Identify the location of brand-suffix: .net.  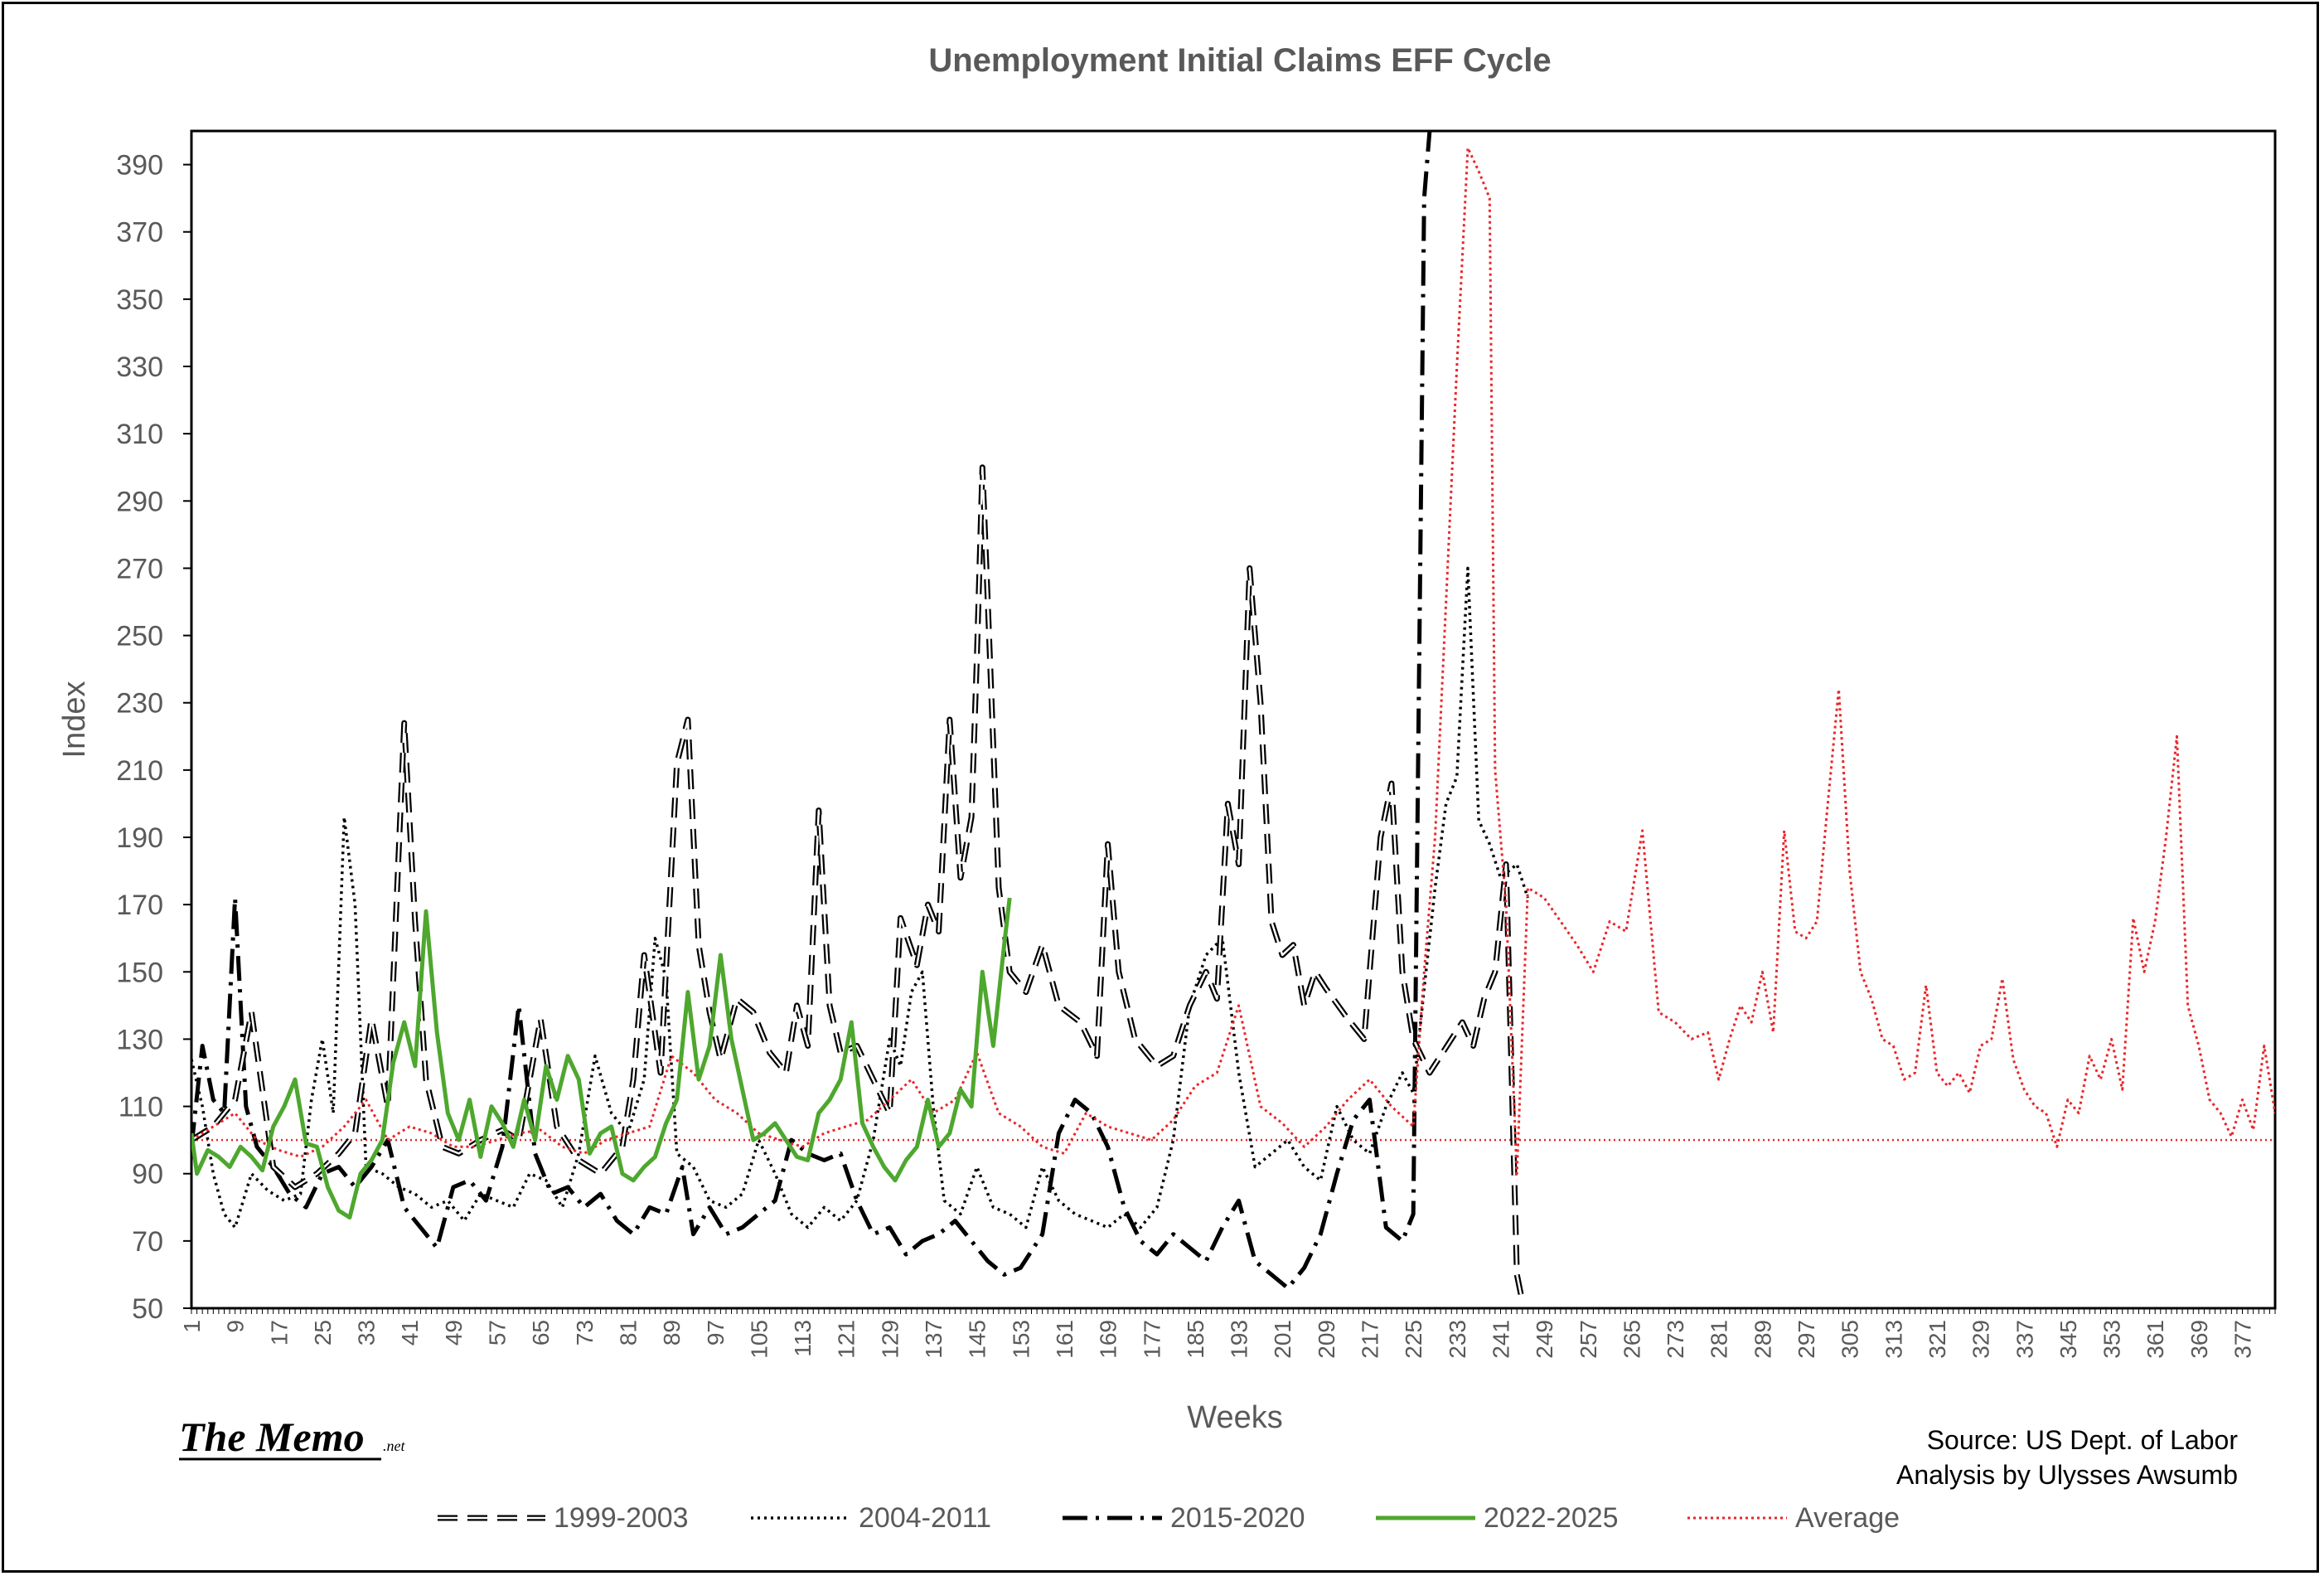
(394, 1446).